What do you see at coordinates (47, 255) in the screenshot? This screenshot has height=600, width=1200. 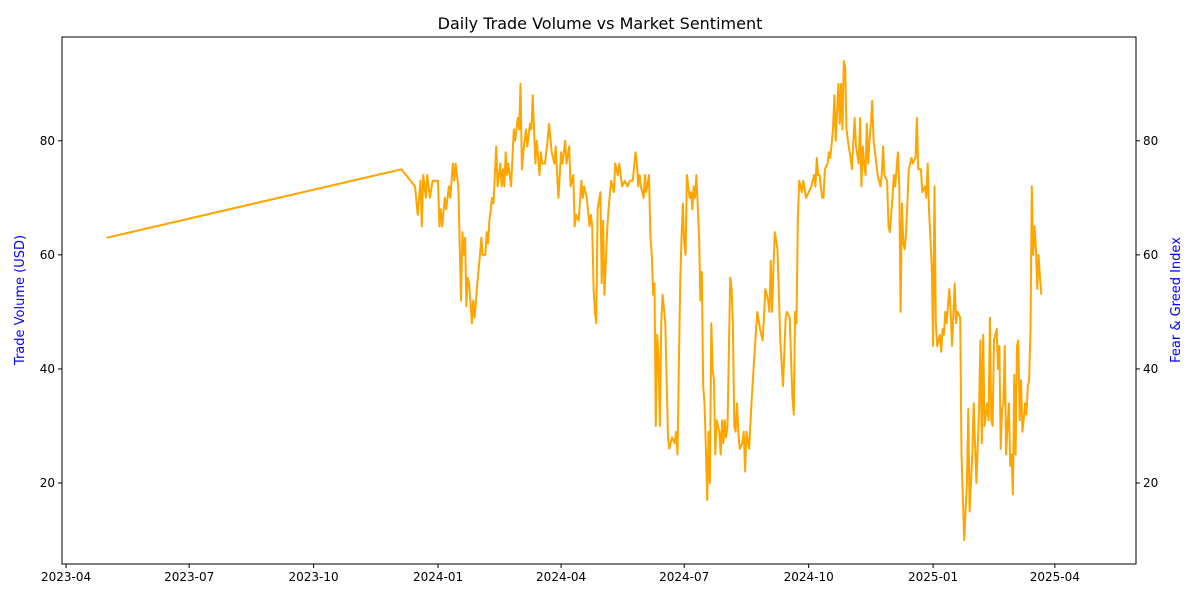 I see `y-tick-label-left: 60` at bounding box center [47, 255].